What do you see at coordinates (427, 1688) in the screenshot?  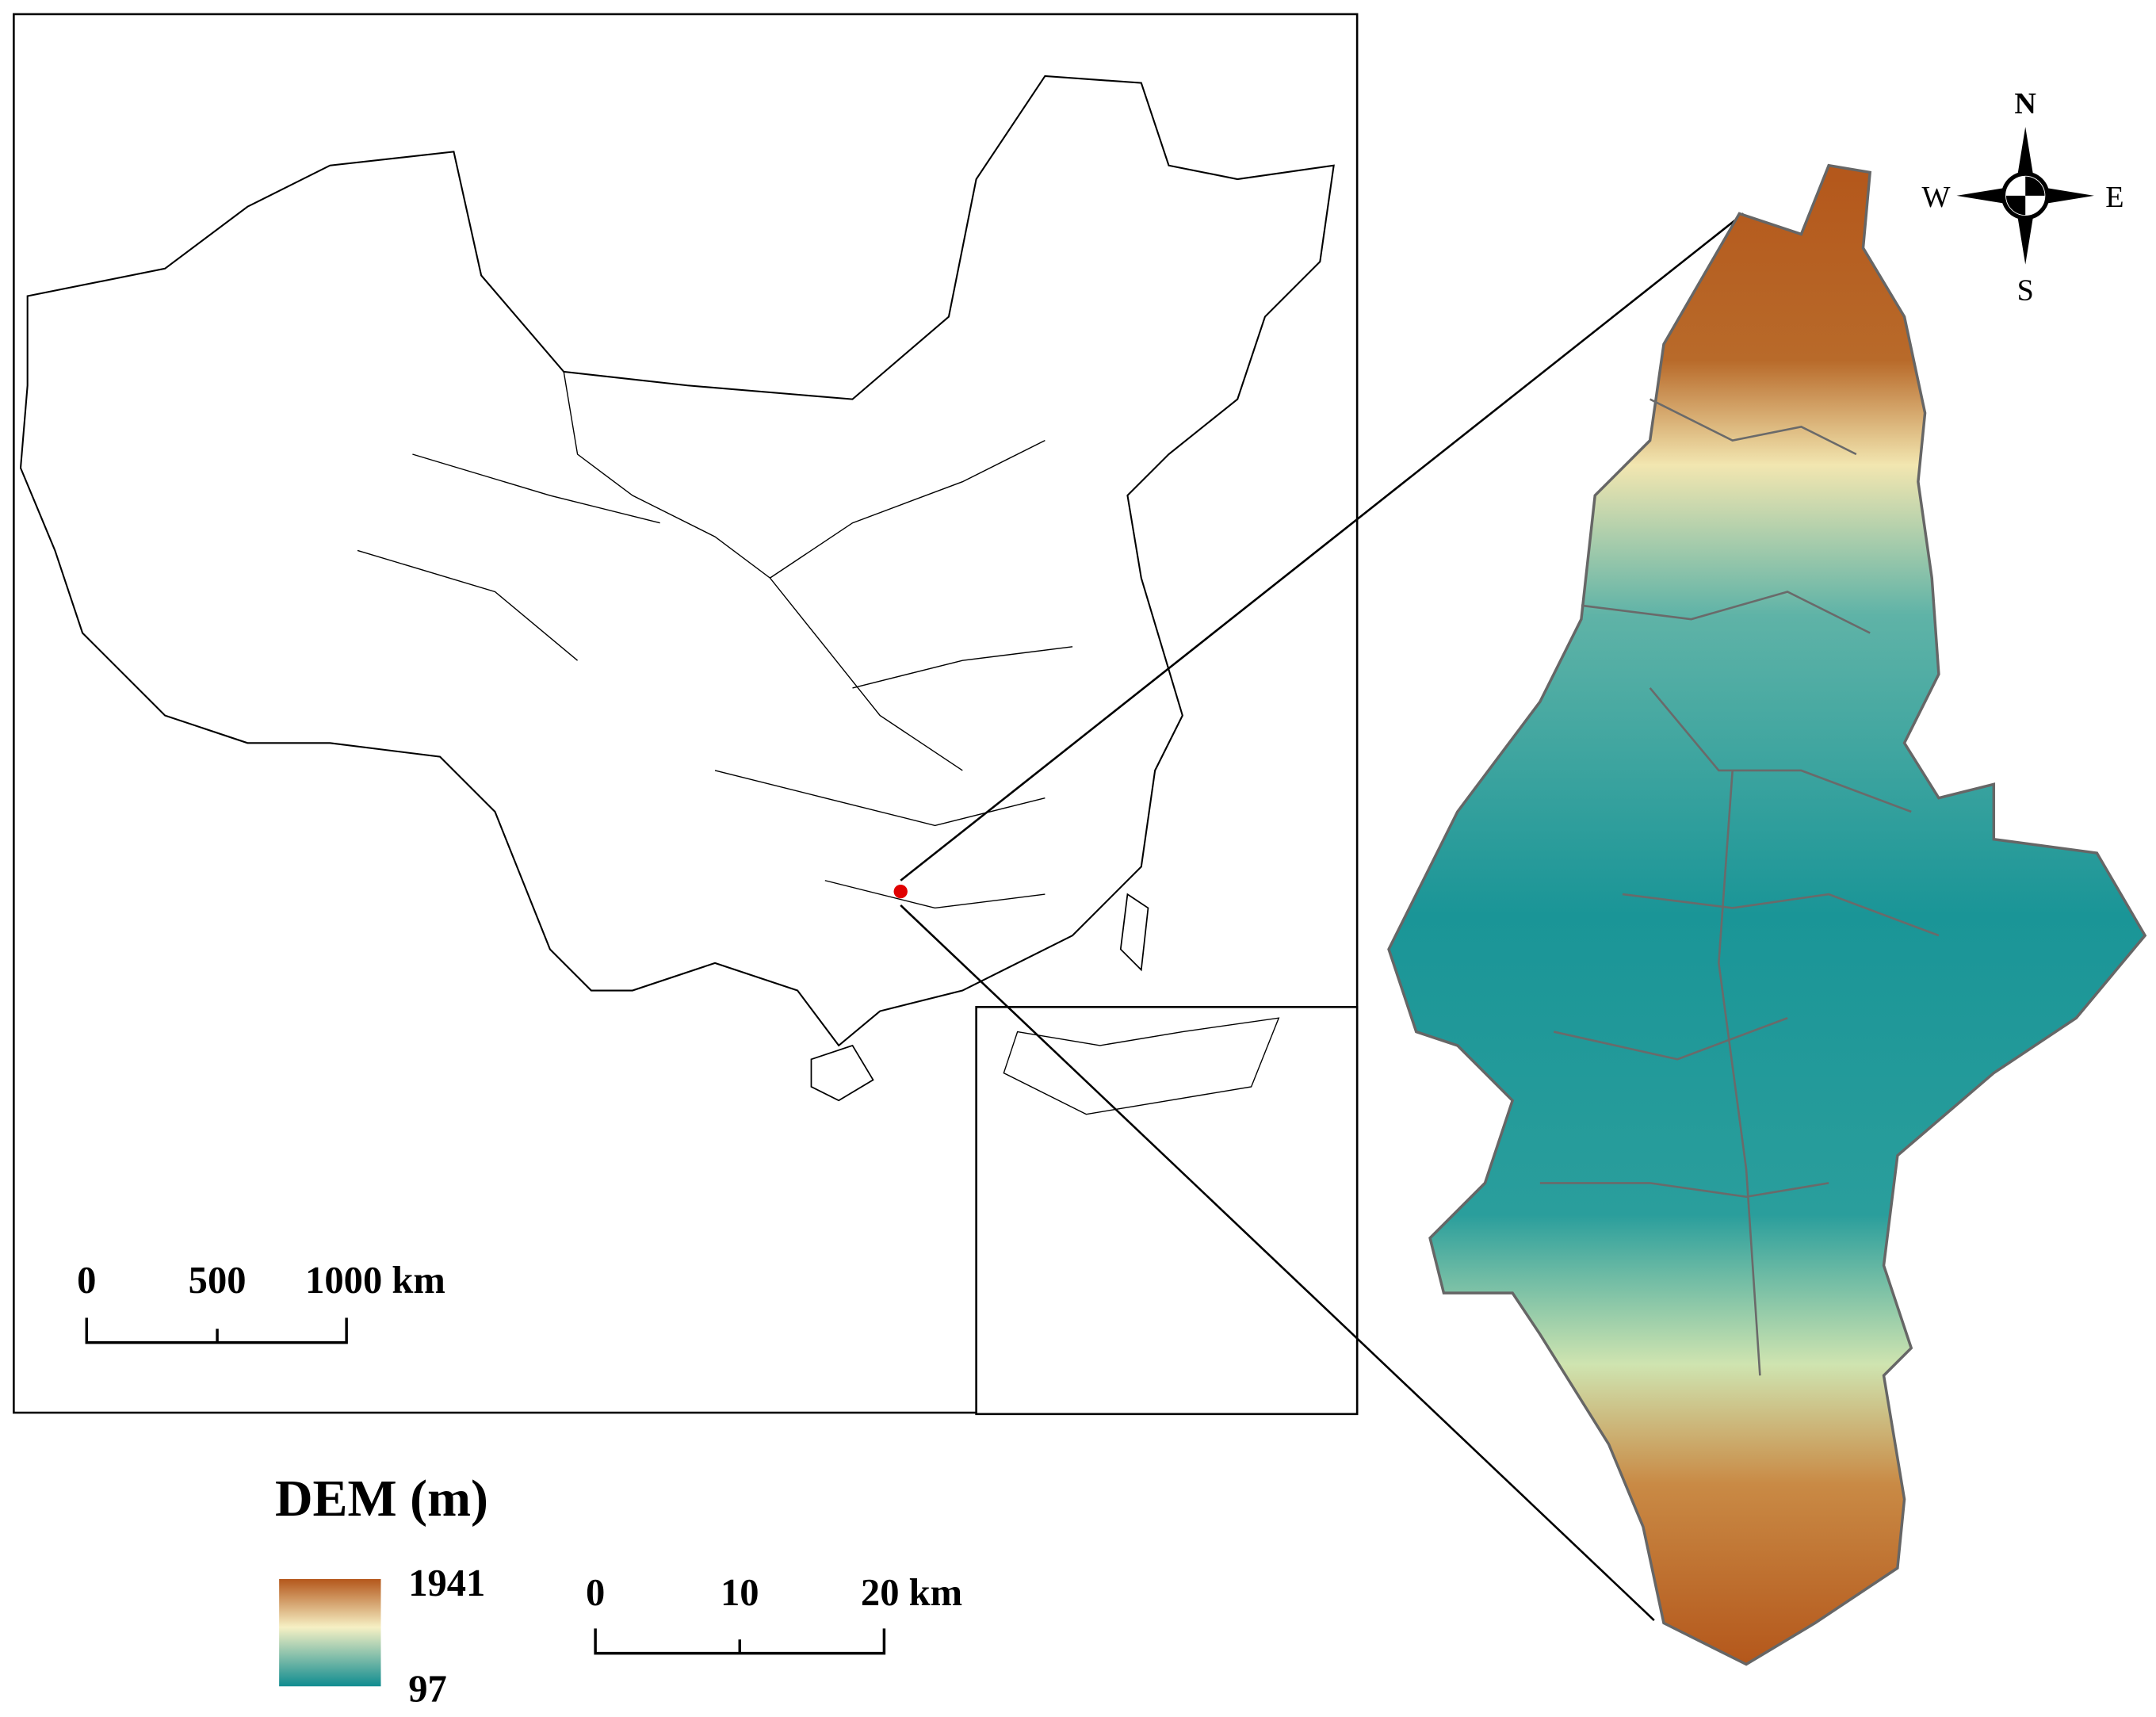 I see `legend-min: 97` at bounding box center [427, 1688].